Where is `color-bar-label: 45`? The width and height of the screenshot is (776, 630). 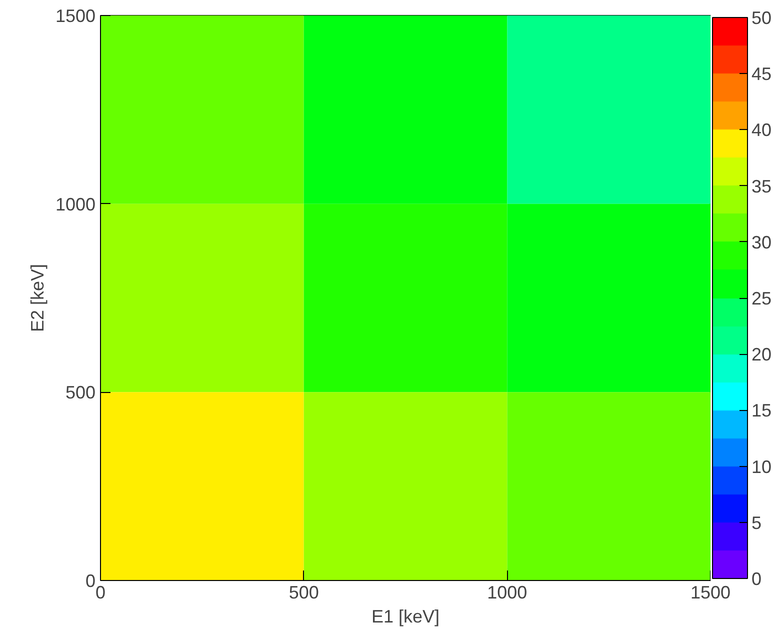
color-bar-label: 45 is located at coordinates (762, 74).